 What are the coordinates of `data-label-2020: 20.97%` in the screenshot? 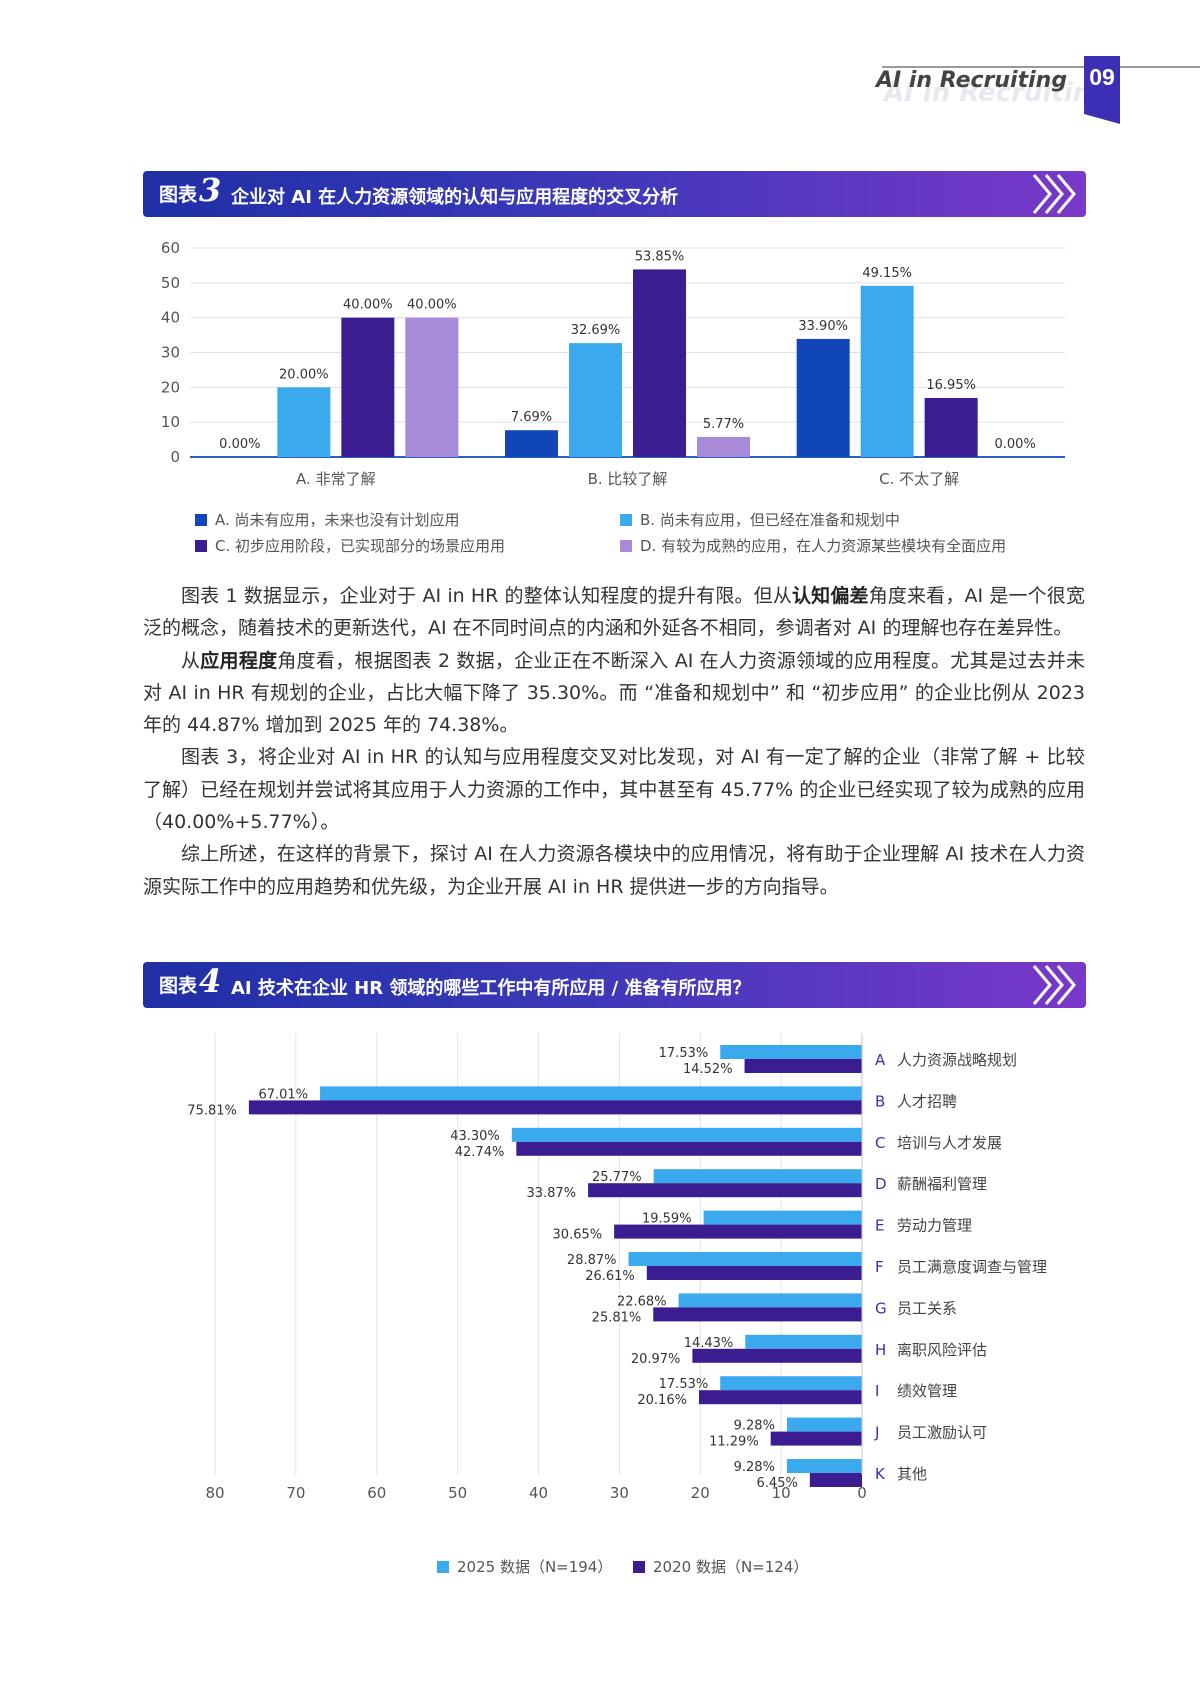 It's located at (656, 1359).